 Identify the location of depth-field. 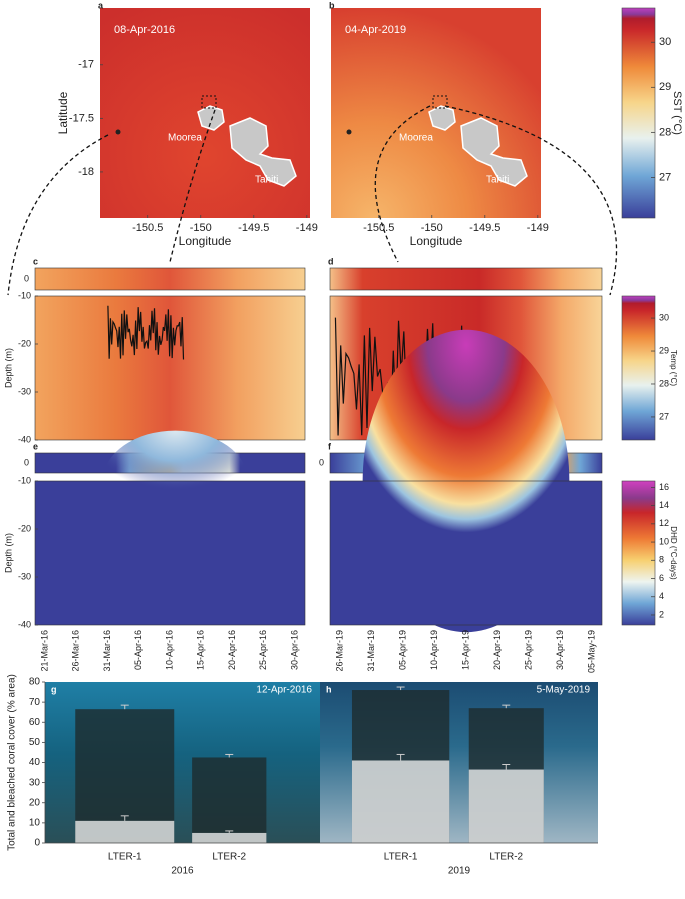
(170, 368).